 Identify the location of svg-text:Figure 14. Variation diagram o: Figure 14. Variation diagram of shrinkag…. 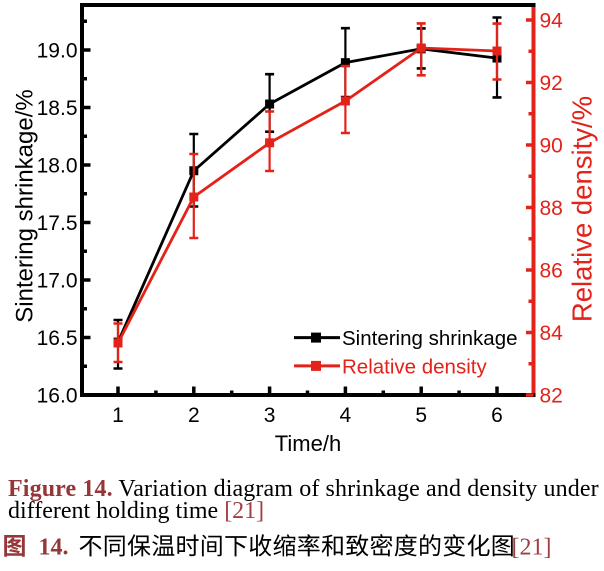
(303, 489).